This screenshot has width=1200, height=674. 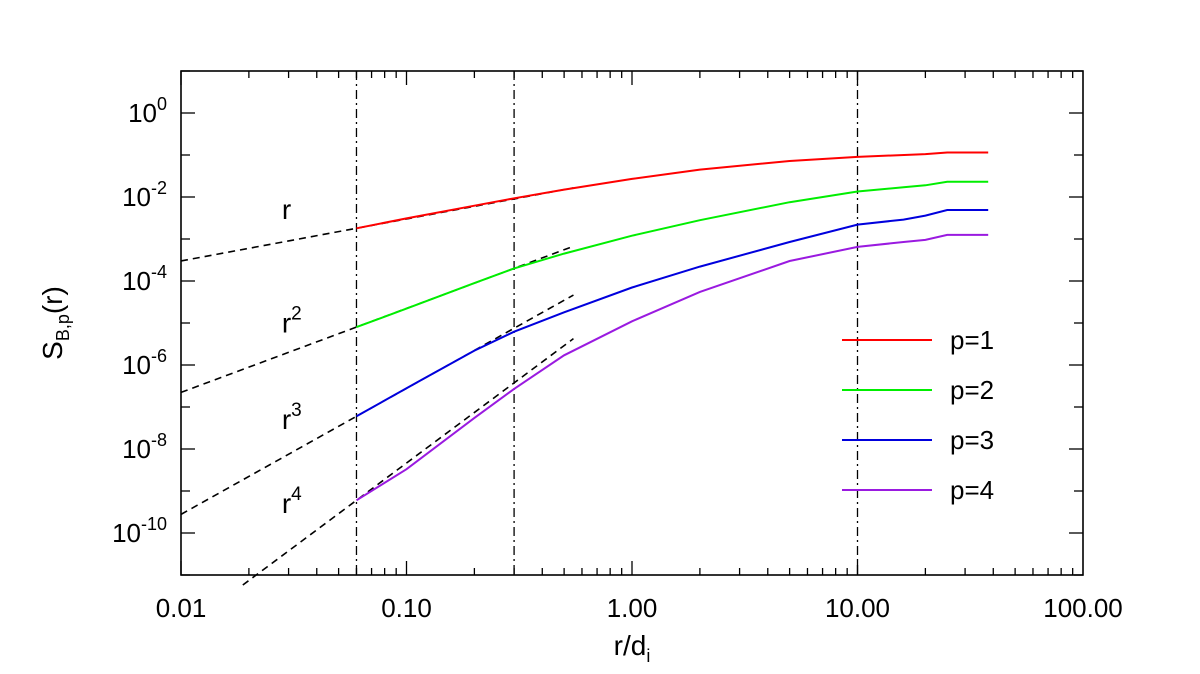 I want to click on y-tick-label: 10⁻², so click(x=144, y=195).